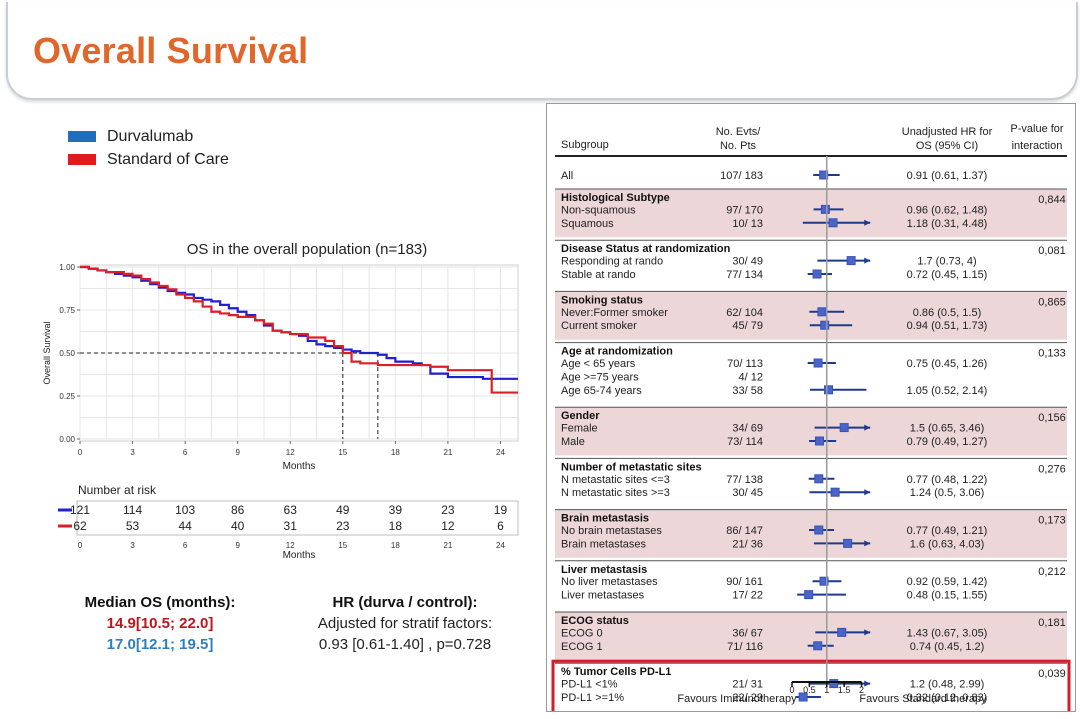  I want to click on forest-row-hr: 1.24 (0.5, 3.06), so click(947, 493).